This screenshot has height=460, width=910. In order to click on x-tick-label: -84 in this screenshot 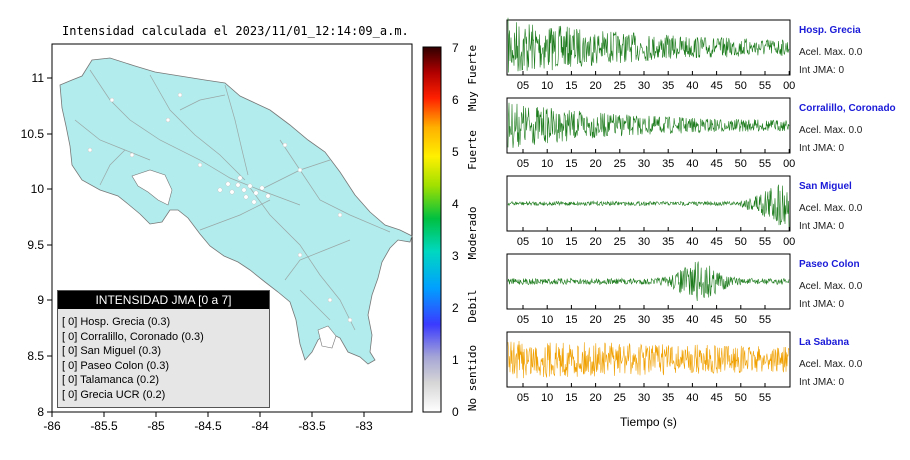, I will do `click(260, 426)`.